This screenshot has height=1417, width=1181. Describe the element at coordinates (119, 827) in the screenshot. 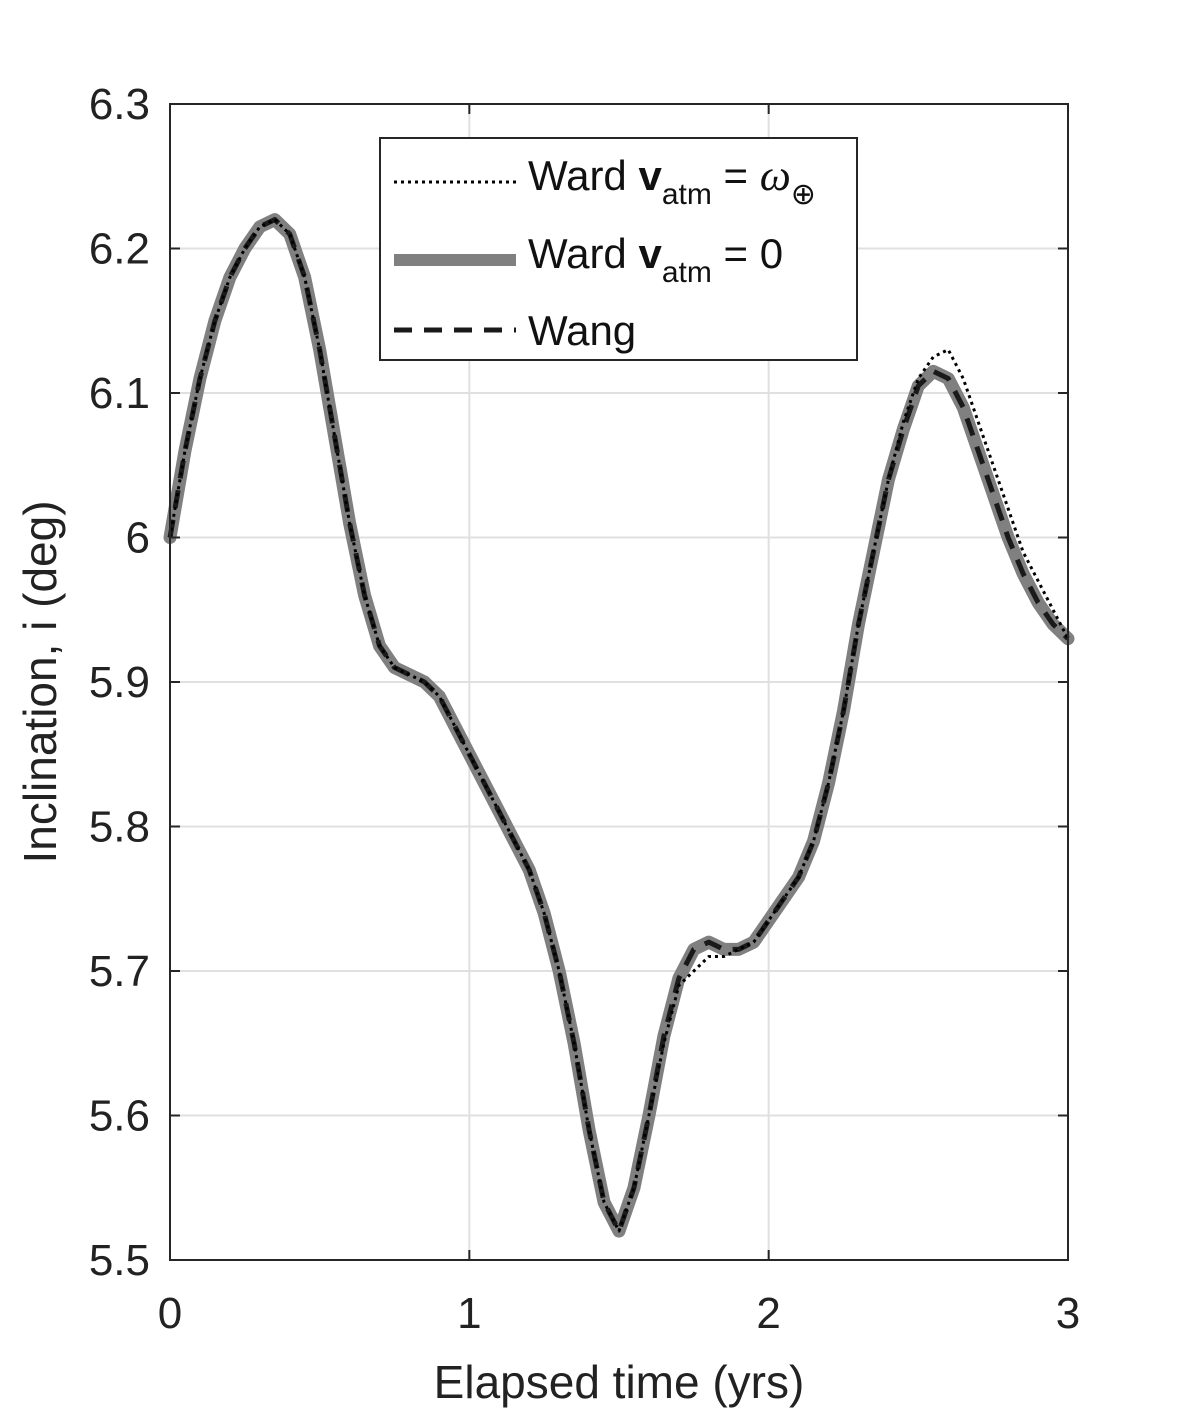

I see `y-tick-label: 5.8` at that location.